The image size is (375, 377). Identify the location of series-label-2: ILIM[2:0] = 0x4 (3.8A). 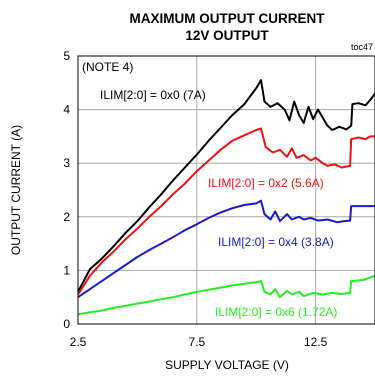
(276, 242).